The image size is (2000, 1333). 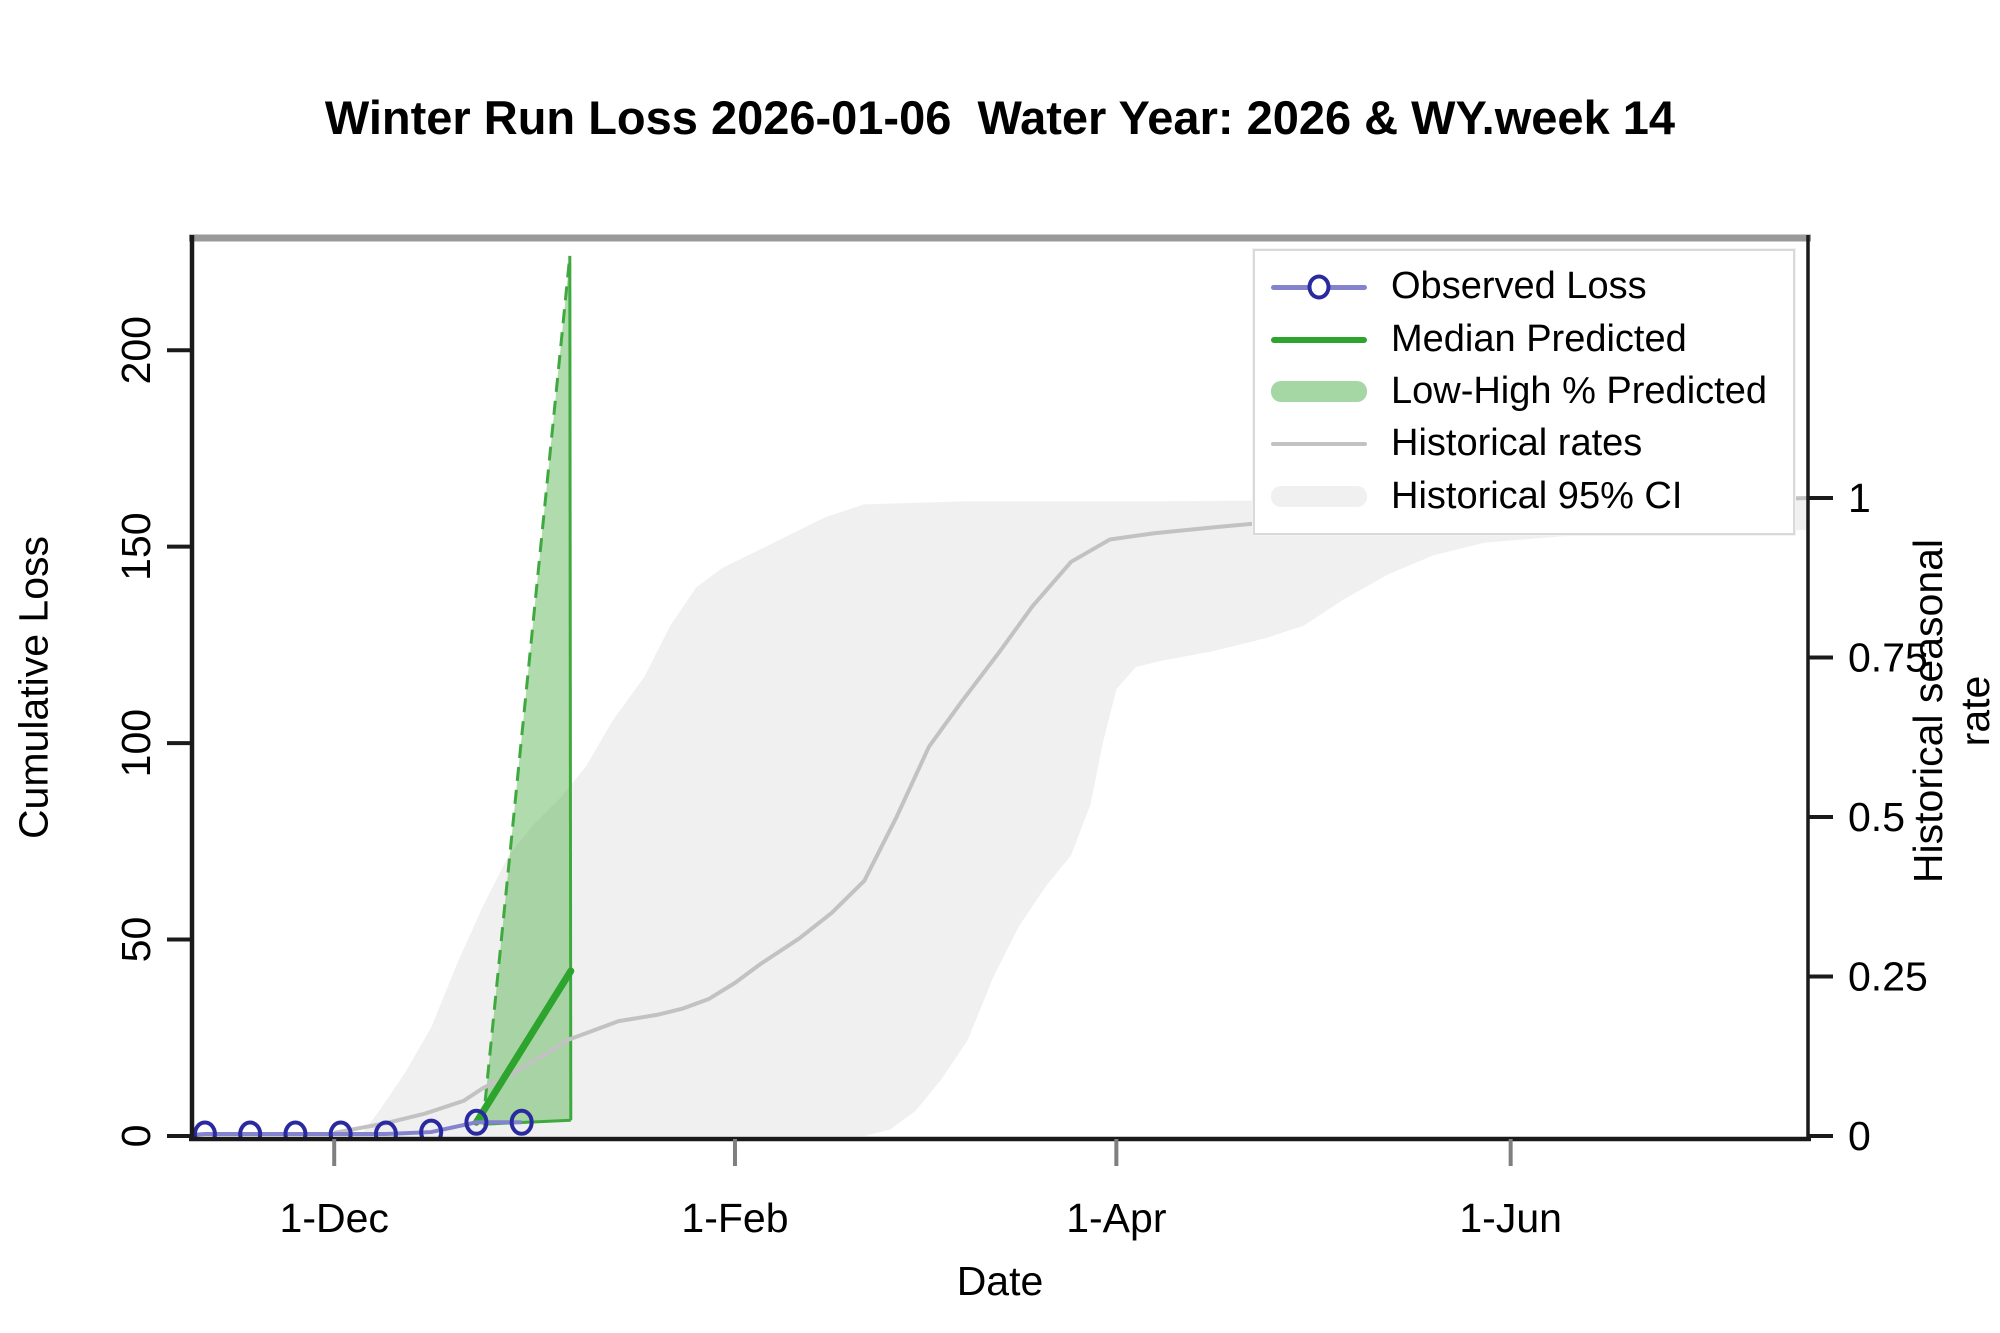 I want to click on observed-loss-line, so click(x=357, y=1128).